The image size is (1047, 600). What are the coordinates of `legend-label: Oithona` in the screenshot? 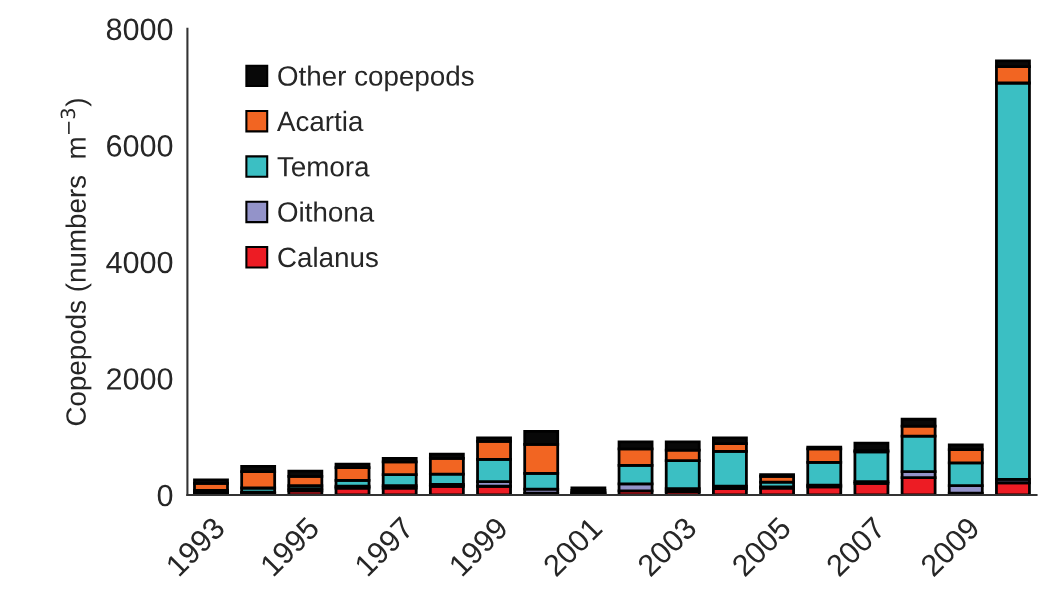 It's located at (326, 211).